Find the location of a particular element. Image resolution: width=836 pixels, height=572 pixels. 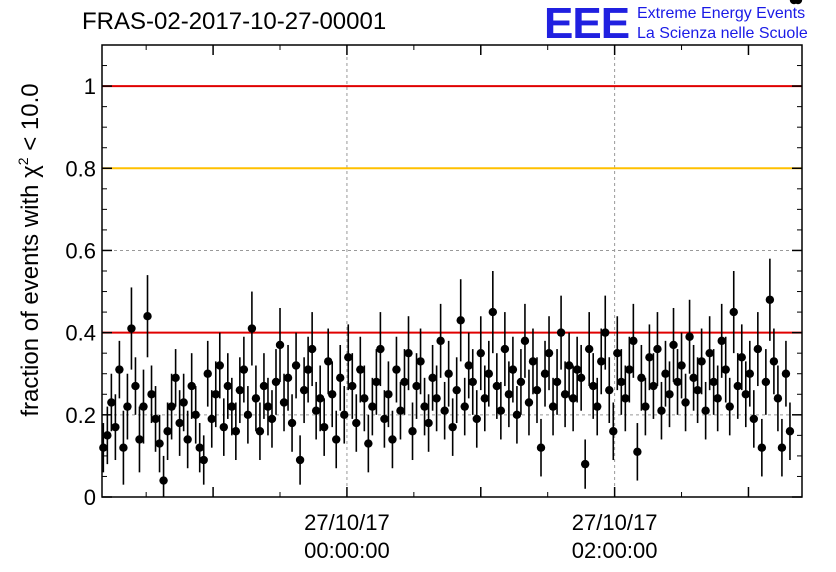

y-tick-label: 0.8 is located at coordinates (80, 168).